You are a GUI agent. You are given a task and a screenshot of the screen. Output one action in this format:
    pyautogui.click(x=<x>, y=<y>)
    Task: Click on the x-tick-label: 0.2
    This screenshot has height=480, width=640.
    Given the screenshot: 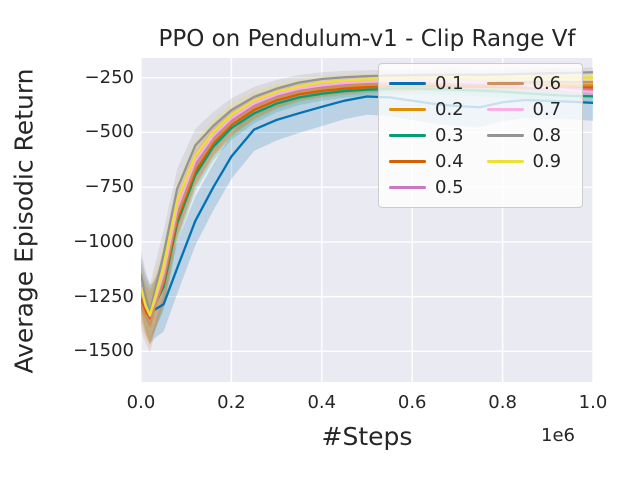 What is the action you would take?
    pyautogui.click(x=231, y=402)
    